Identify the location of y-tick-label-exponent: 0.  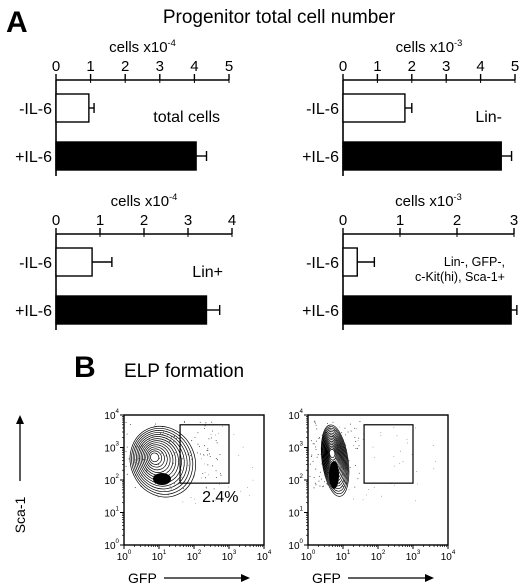
(118, 541).